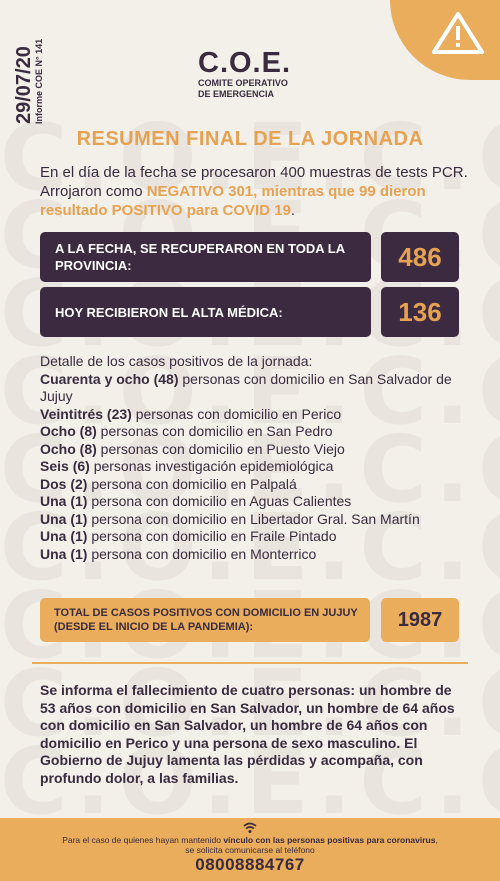 This screenshot has width=500, height=881. What do you see at coordinates (236, 413) in the screenshot?
I see `item-text: personas con domicilio en Perico` at bounding box center [236, 413].